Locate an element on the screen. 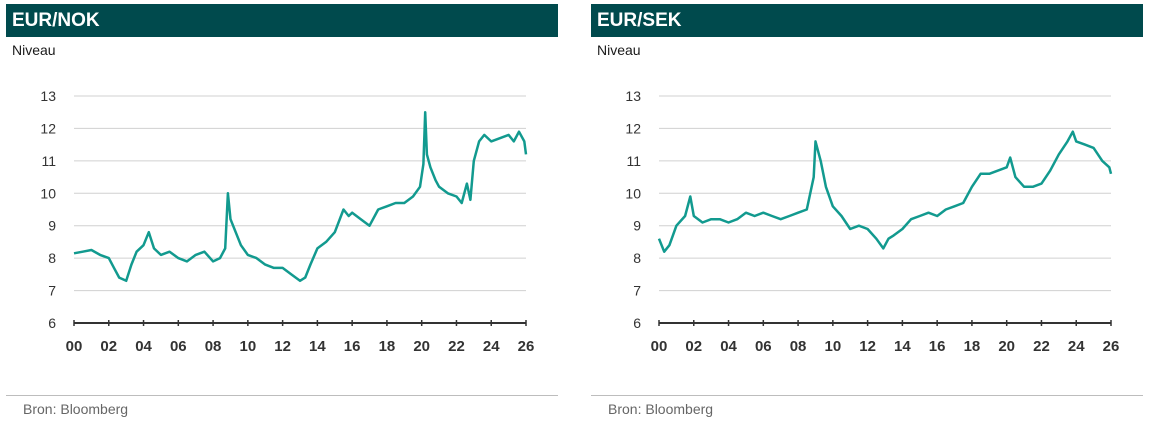  series-line is located at coordinates (885, 191).